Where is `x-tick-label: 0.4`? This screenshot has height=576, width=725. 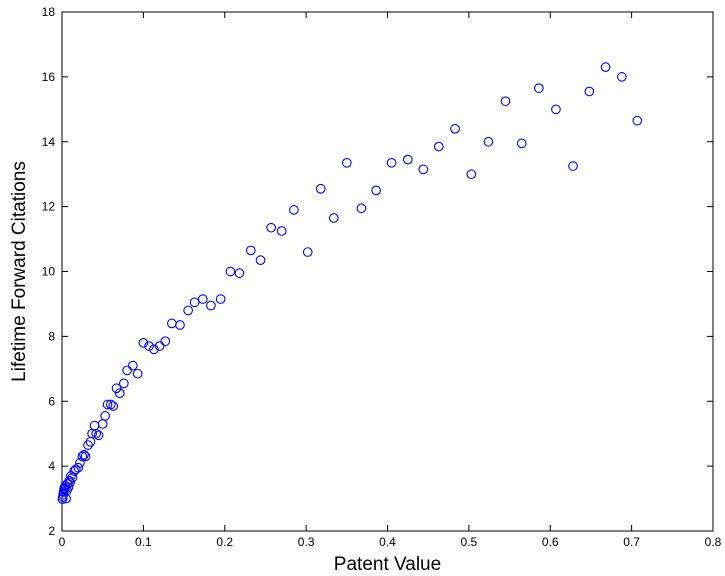 x-tick-label: 0.4 is located at coordinates (387, 542).